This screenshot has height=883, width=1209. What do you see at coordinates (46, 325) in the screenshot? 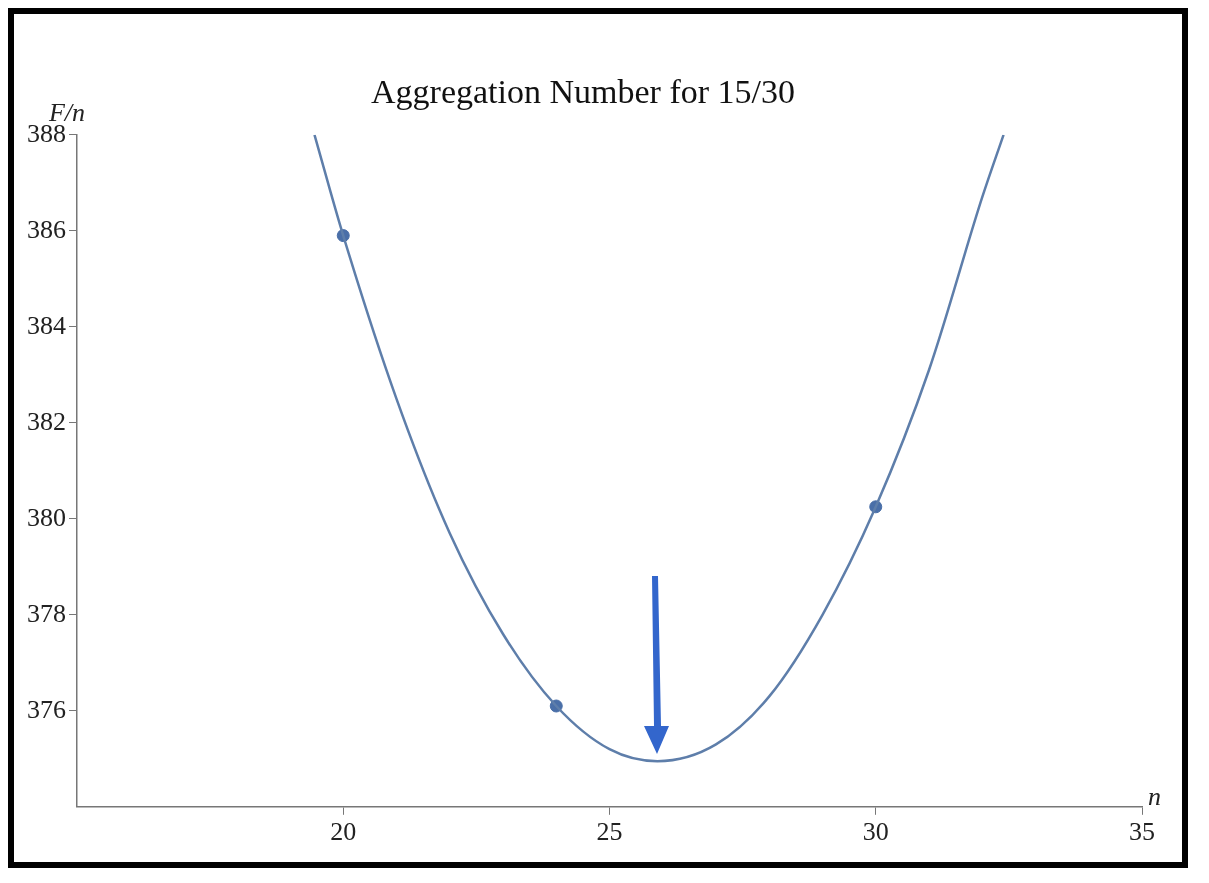
I see `y-tick-label: 384` at bounding box center [46, 325].